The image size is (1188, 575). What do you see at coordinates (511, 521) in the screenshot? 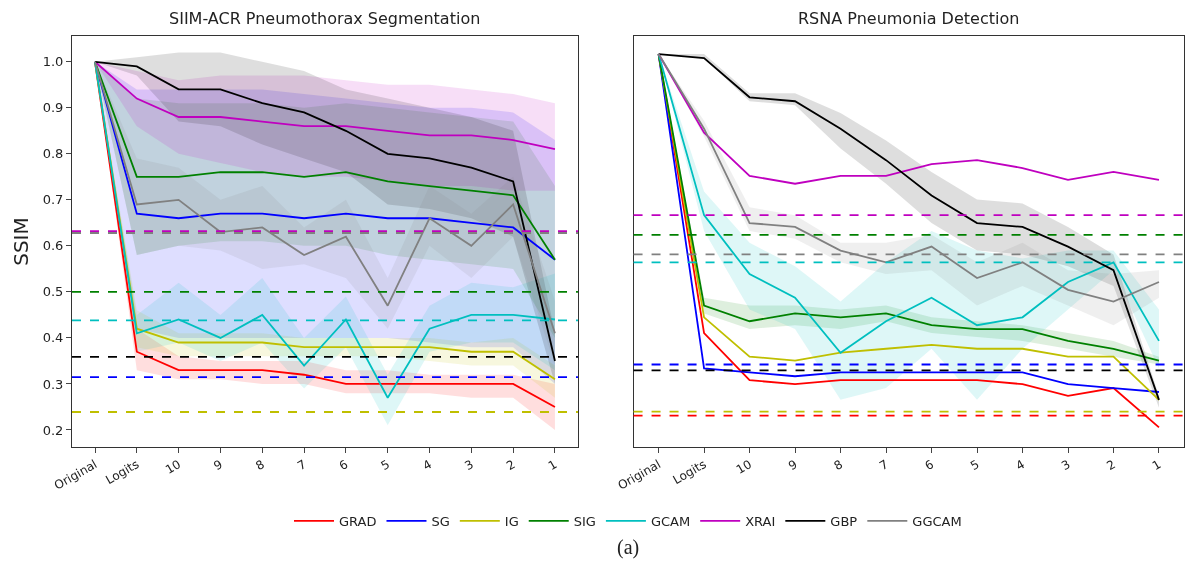
I see `legend-label: IG` at bounding box center [511, 521].